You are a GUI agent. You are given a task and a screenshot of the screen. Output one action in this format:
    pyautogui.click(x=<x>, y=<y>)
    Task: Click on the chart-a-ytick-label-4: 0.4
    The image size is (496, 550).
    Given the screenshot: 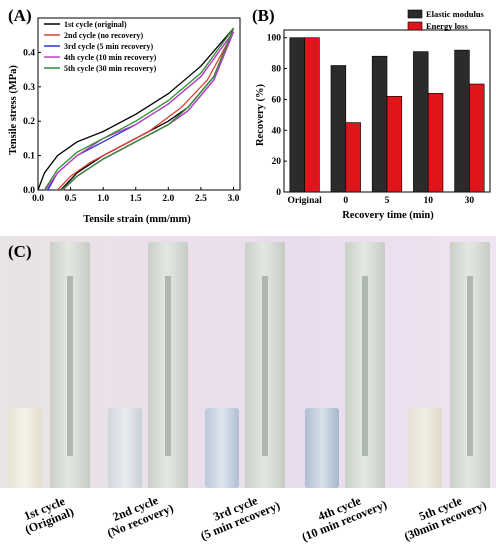 What is the action you would take?
    pyautogui.click(x=29, y=53)
    